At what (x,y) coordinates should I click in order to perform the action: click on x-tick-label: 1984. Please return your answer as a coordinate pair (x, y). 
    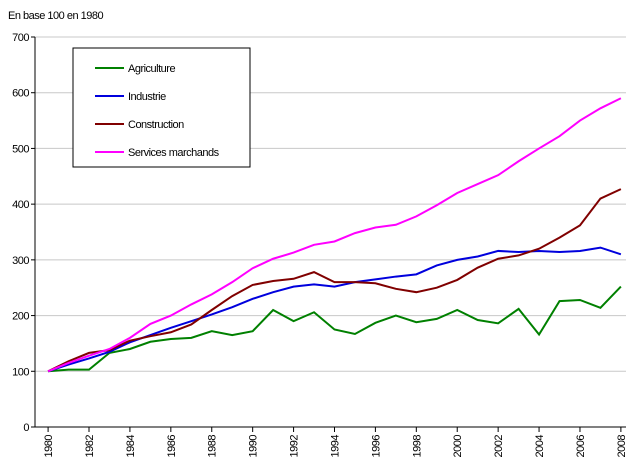
    Looking at the image, I should click on (131, 446).